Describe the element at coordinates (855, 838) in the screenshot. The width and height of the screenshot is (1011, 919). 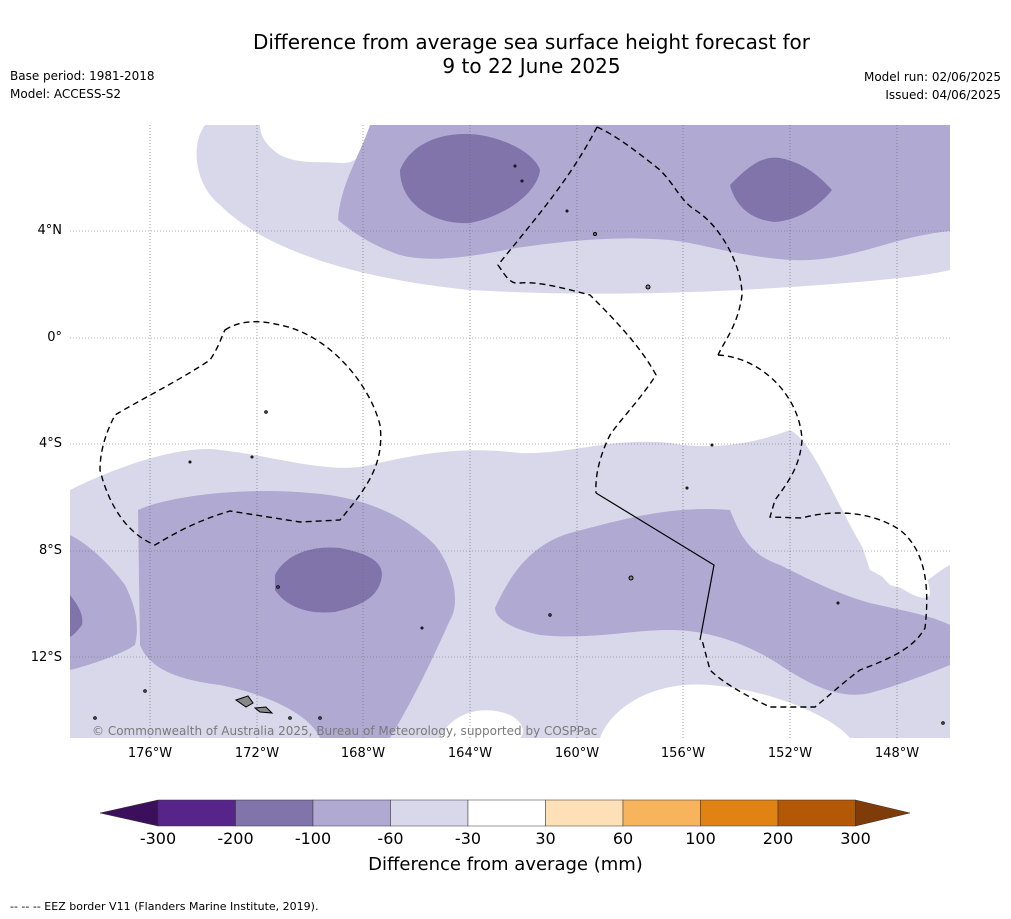
I see `colorbar-tick: 300` at that location.